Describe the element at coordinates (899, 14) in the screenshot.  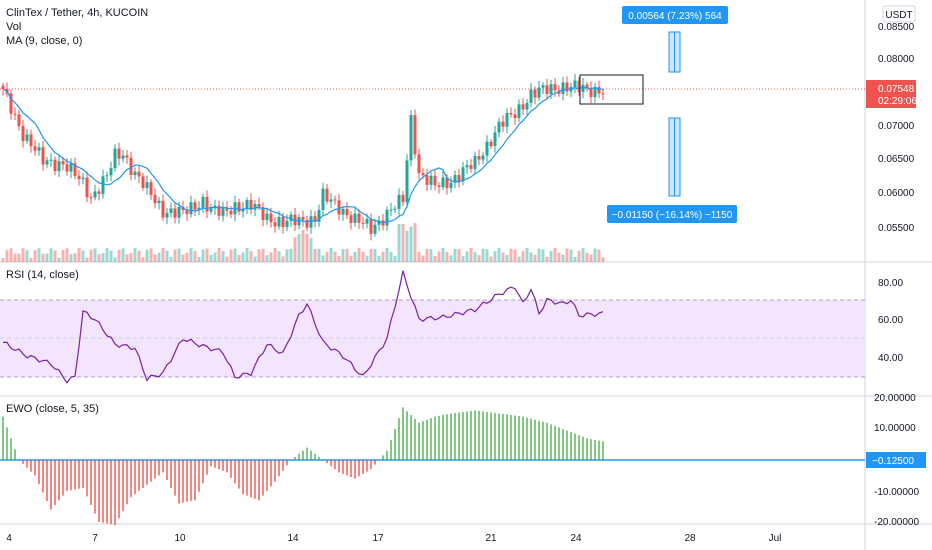
I see `currency-badge: USDT` at that location.